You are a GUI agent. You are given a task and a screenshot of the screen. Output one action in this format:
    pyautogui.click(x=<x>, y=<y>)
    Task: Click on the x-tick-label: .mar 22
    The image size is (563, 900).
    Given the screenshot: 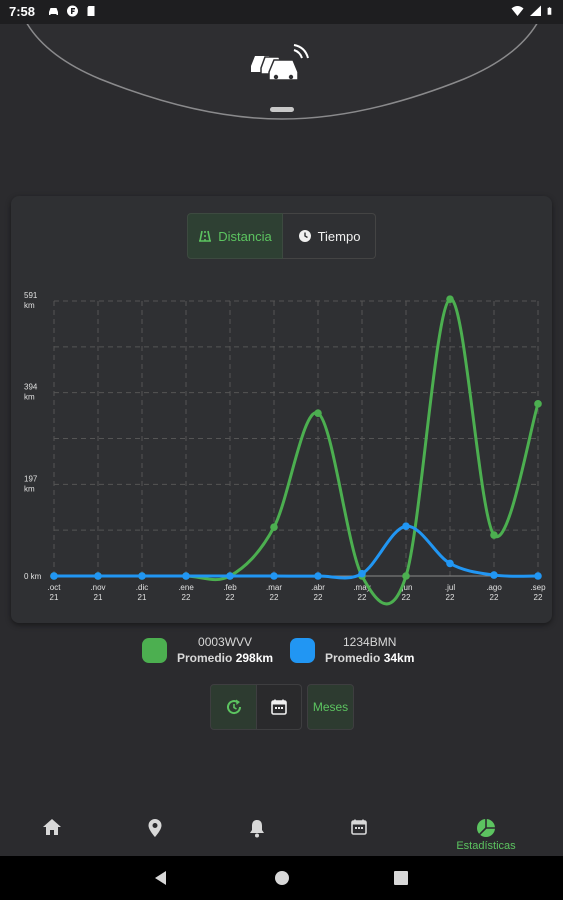 What is the action you would take?
    pyautogui.click(x=274, y=592)
    